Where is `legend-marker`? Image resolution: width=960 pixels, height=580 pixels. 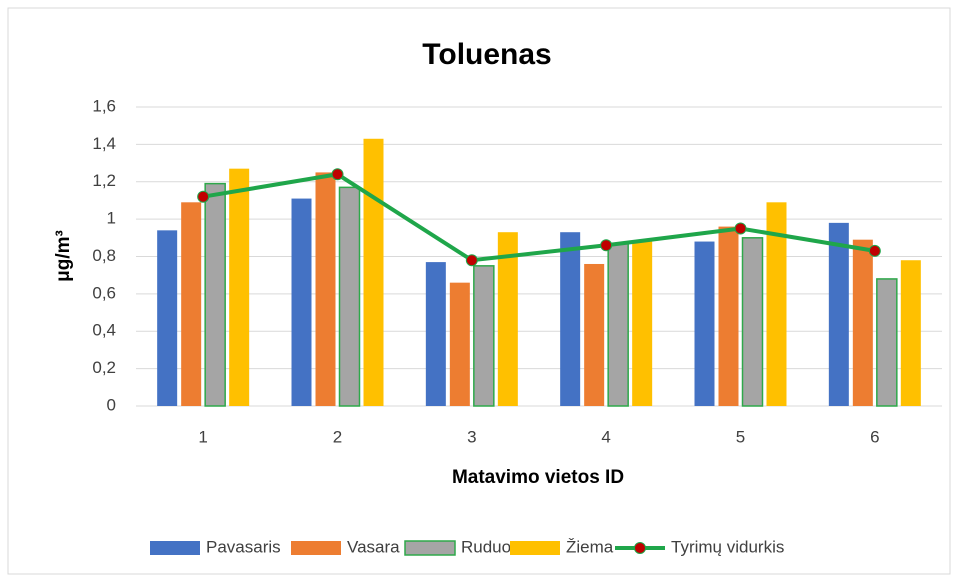
legend-marker is located at coordinates (640, 548).